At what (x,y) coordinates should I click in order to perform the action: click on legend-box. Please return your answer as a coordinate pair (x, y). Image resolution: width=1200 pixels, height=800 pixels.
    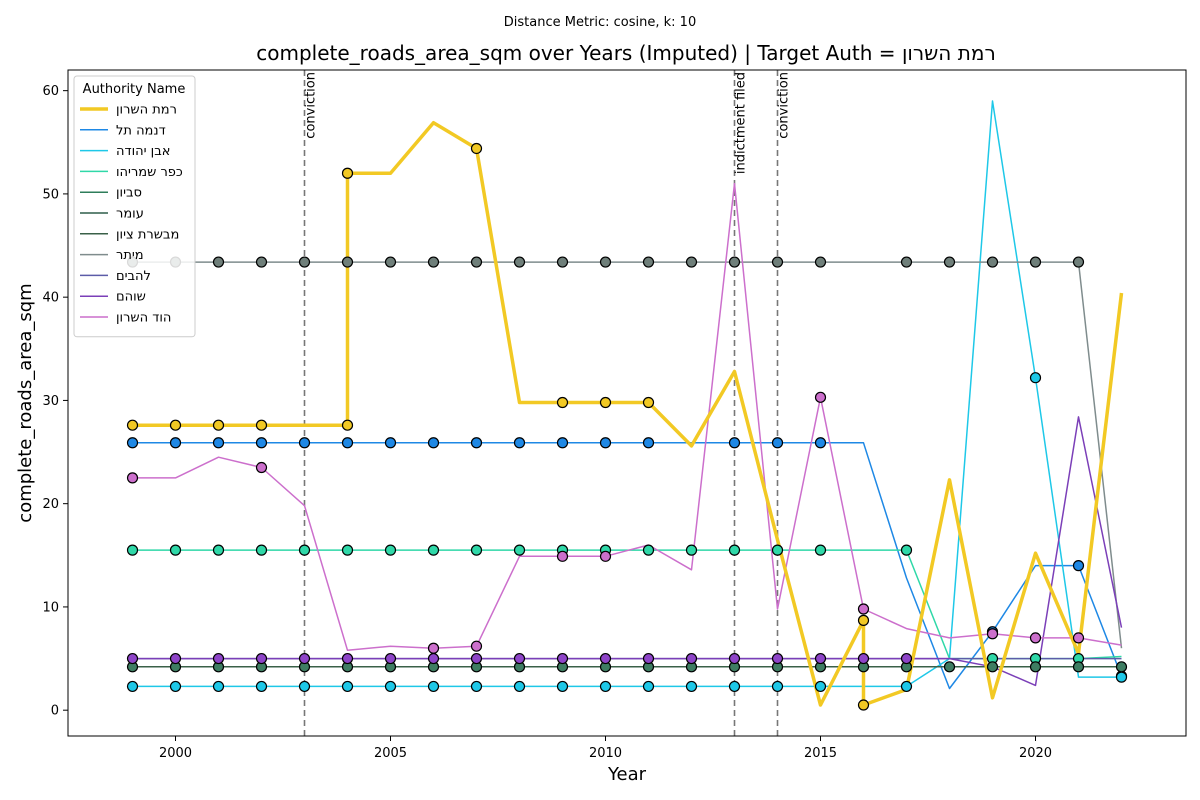
    Looking at the image, I should click on (134, 206).